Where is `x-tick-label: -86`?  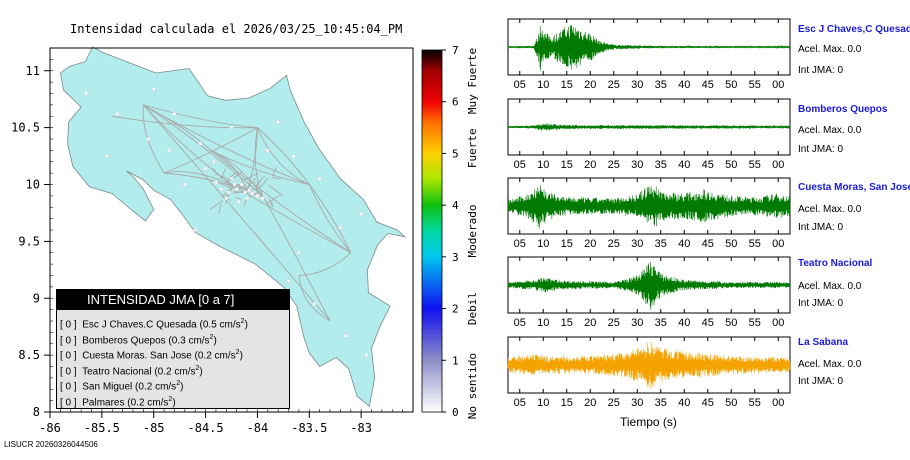 x-tick-label: -86 is located at coordinates (50, 428).